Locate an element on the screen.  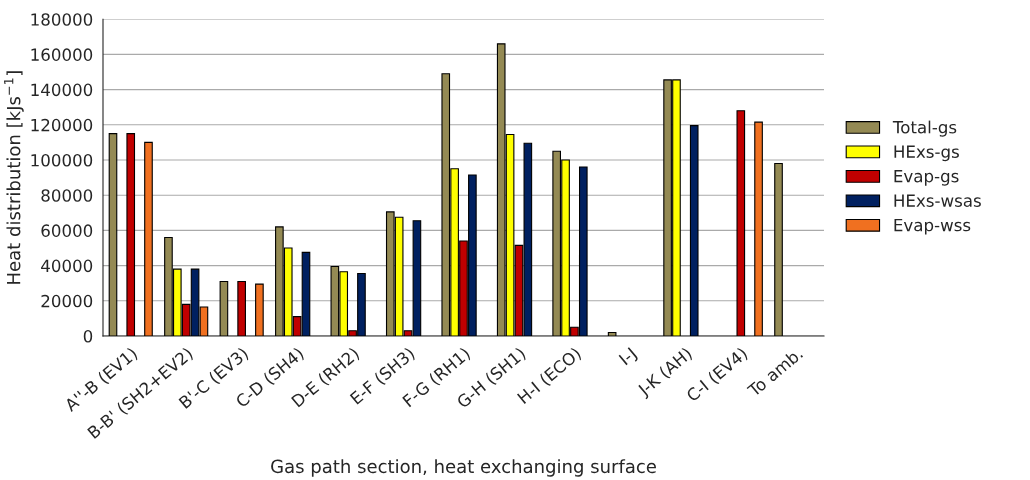
y-tick-label: 160000 is located at coordinates (62, 54).